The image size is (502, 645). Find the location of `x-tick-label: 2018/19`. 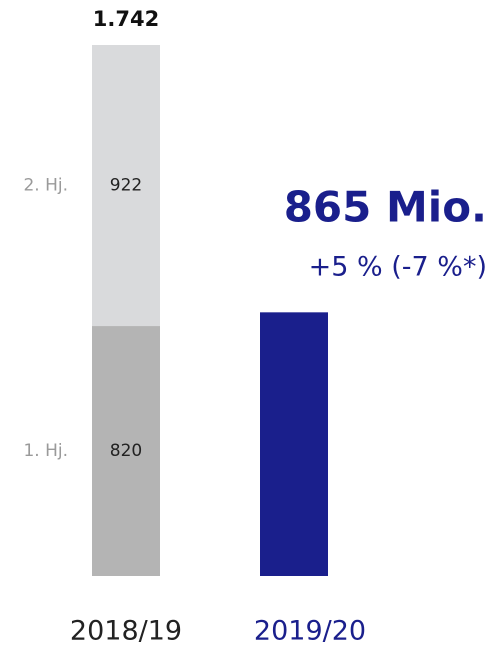

x-tick-label: 2018/19 is located at coordinates (126, 630).